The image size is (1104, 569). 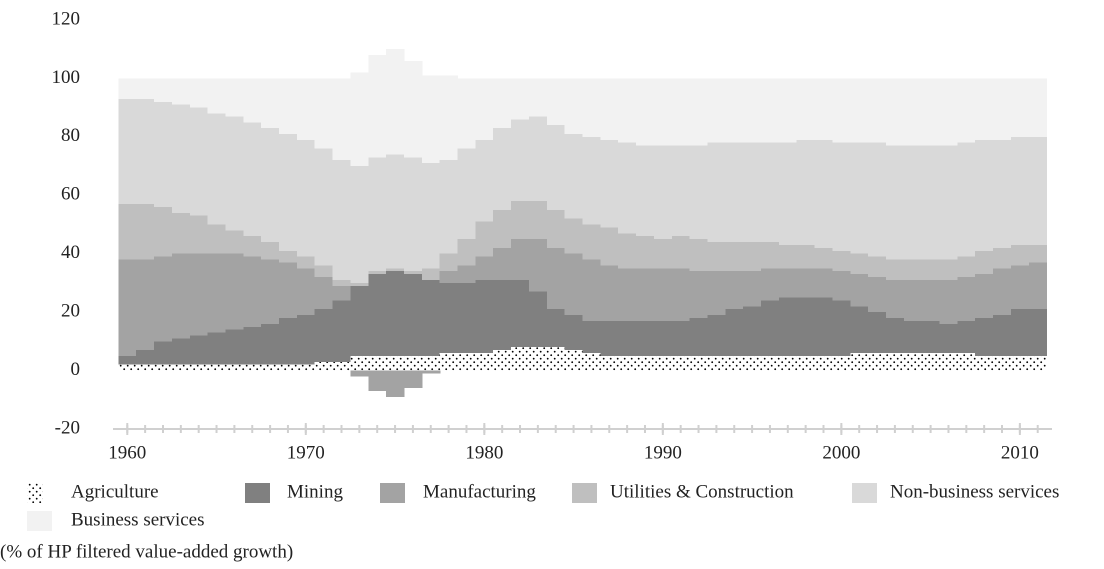 I want to click on note: (% of HP filtered value-added growth), so click(x=146, y=551).